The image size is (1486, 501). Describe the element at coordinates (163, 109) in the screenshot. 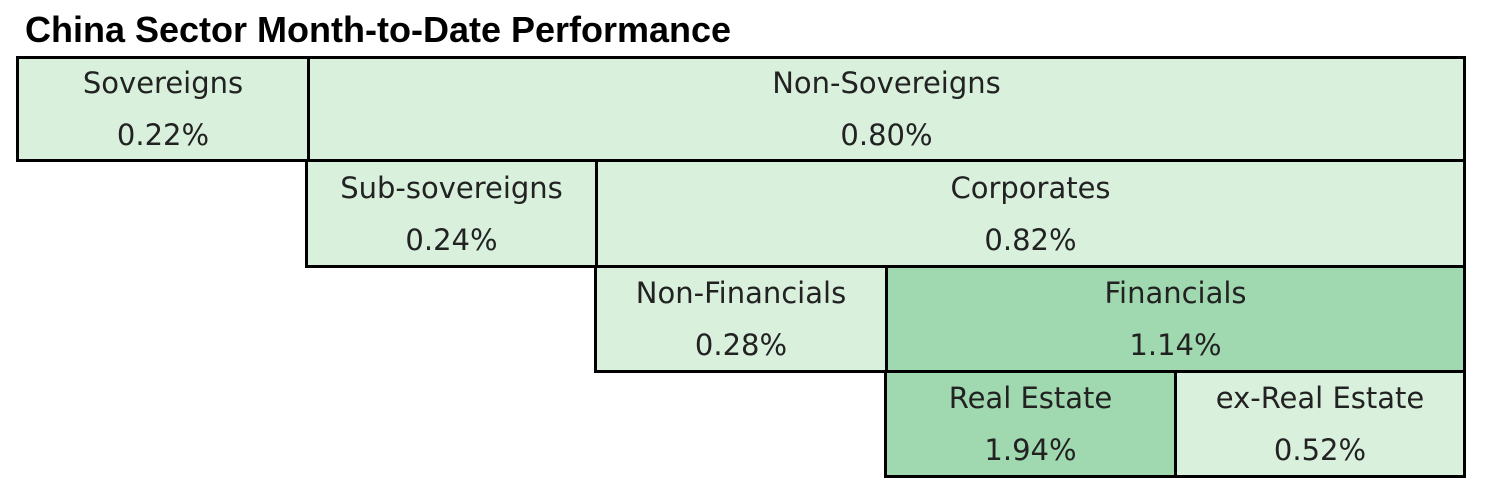

I see `cell-sovereigns: Sovereigns 0.22%` at that location.